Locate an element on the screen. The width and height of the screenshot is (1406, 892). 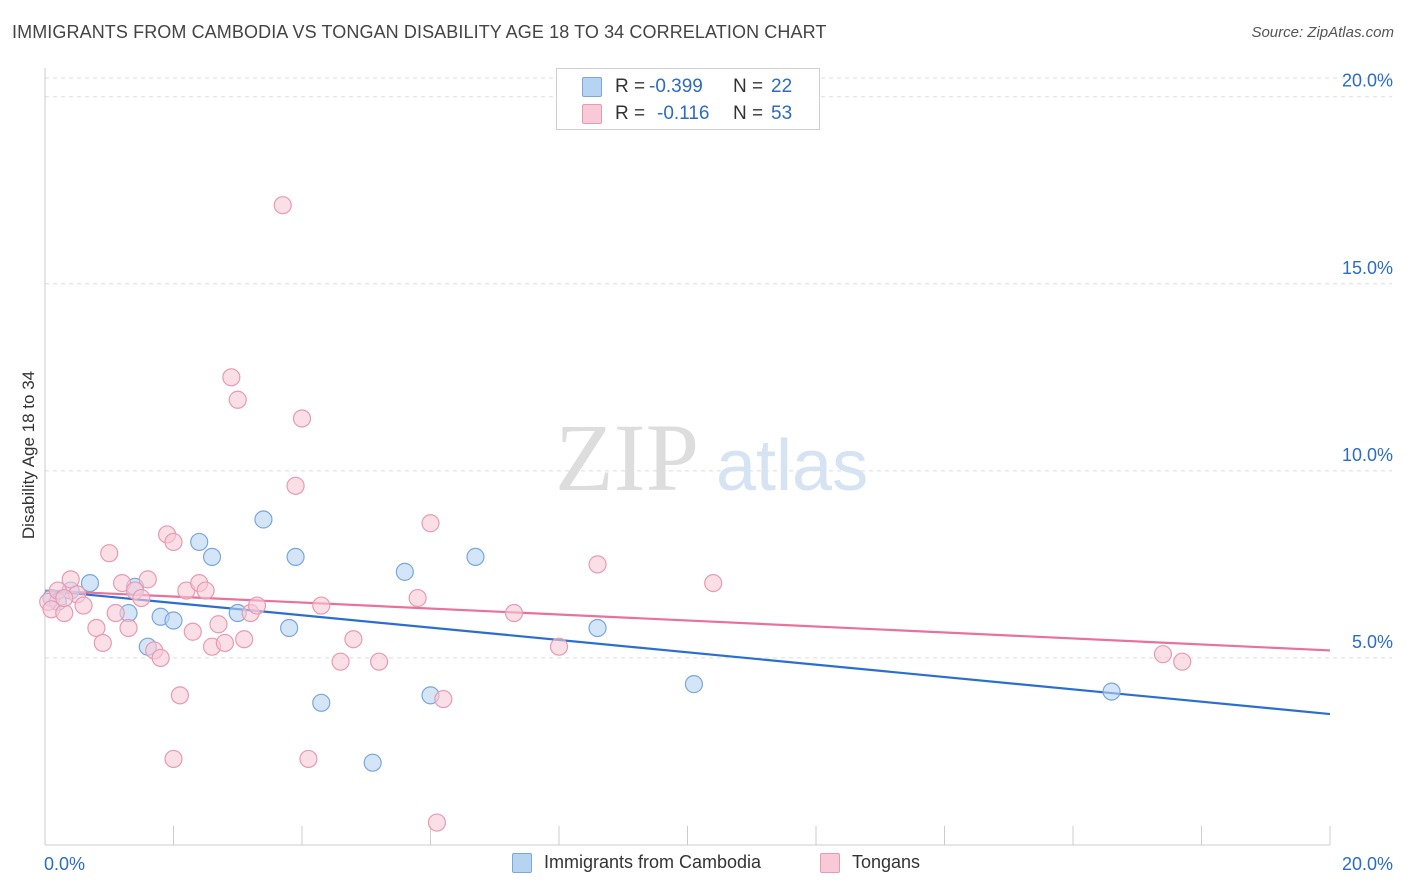
y-axis-label: Disability Age 18 to 34 is located at coordinates (28, 455).